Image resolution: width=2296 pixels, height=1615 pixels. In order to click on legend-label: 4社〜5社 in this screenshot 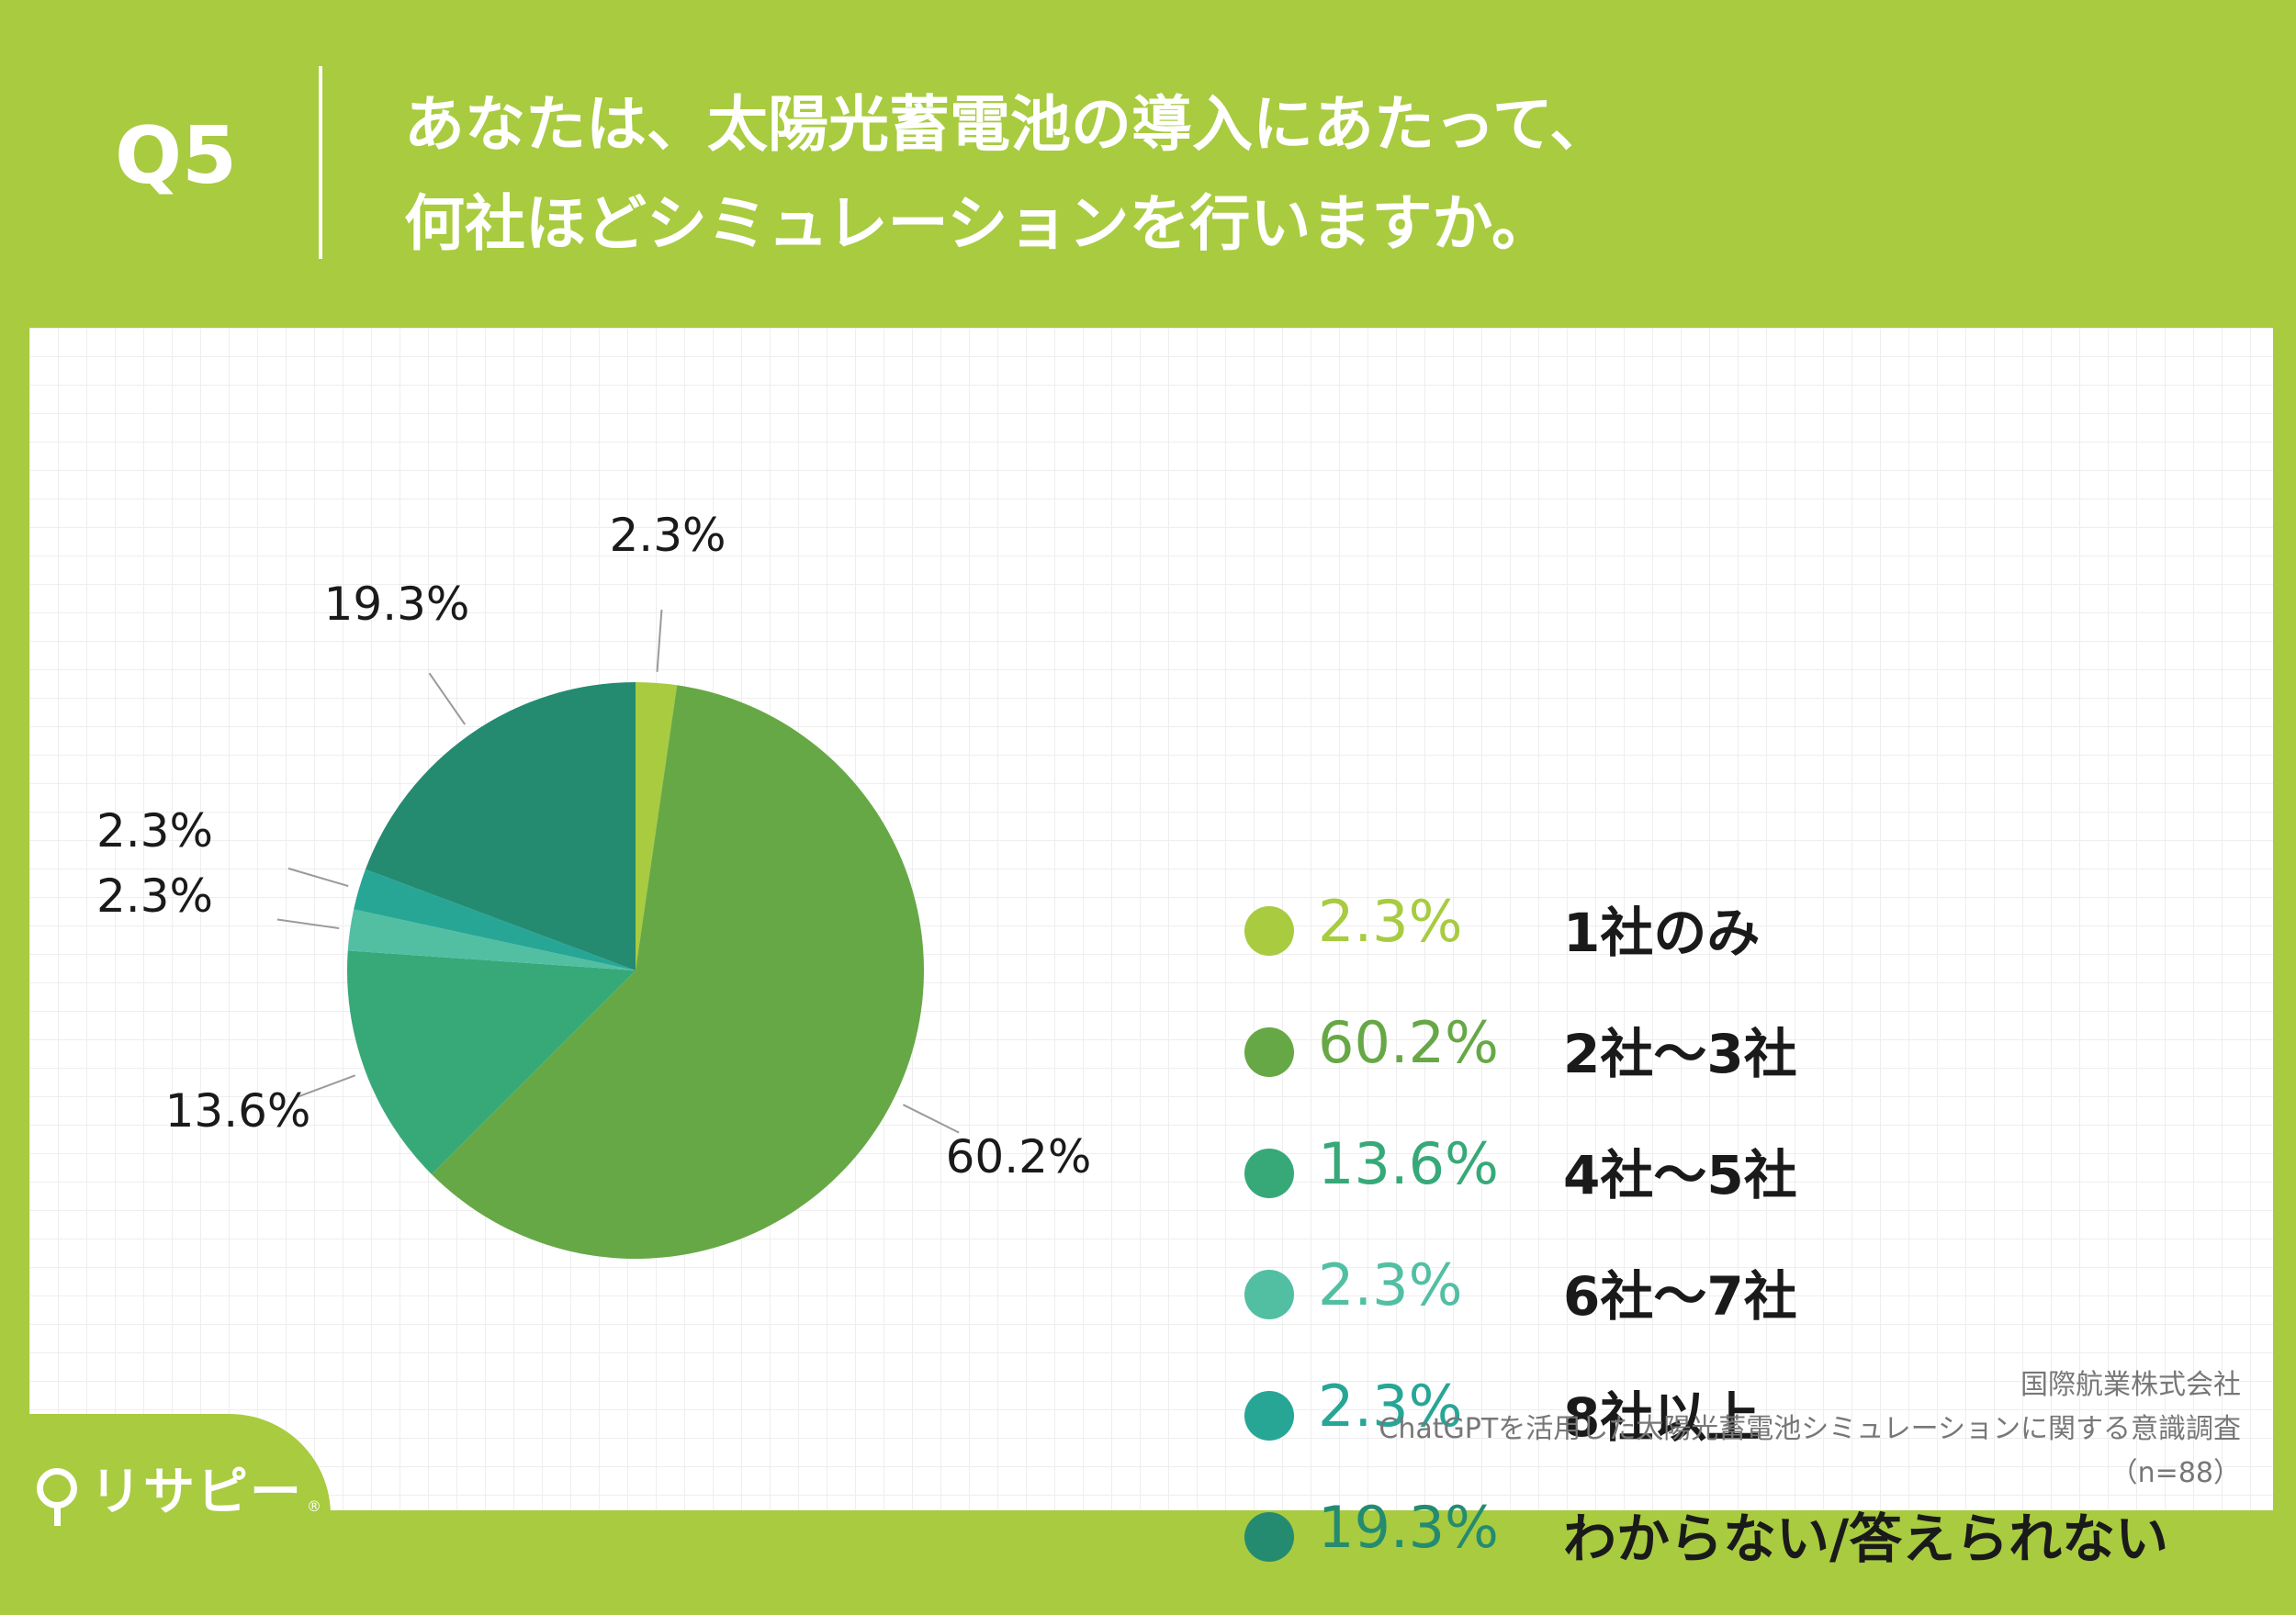, I will do `click(1680, 1175)`.